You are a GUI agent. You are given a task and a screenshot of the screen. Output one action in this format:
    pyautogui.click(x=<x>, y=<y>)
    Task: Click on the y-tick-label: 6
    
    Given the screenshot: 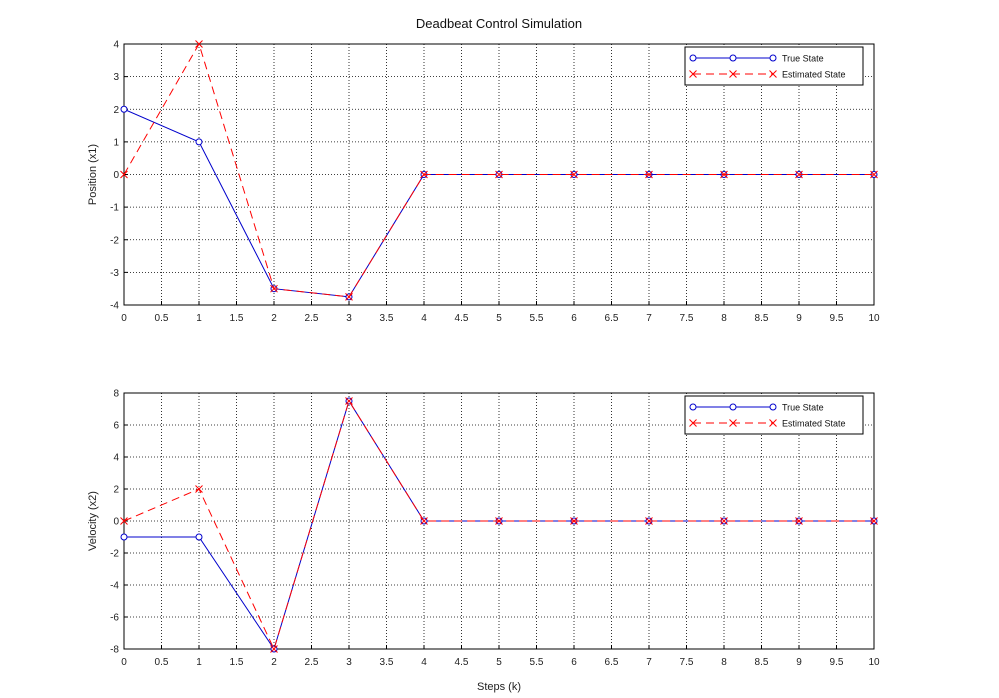 What is the action you would take?
    pyautogui.click(x=116, y=426)
    